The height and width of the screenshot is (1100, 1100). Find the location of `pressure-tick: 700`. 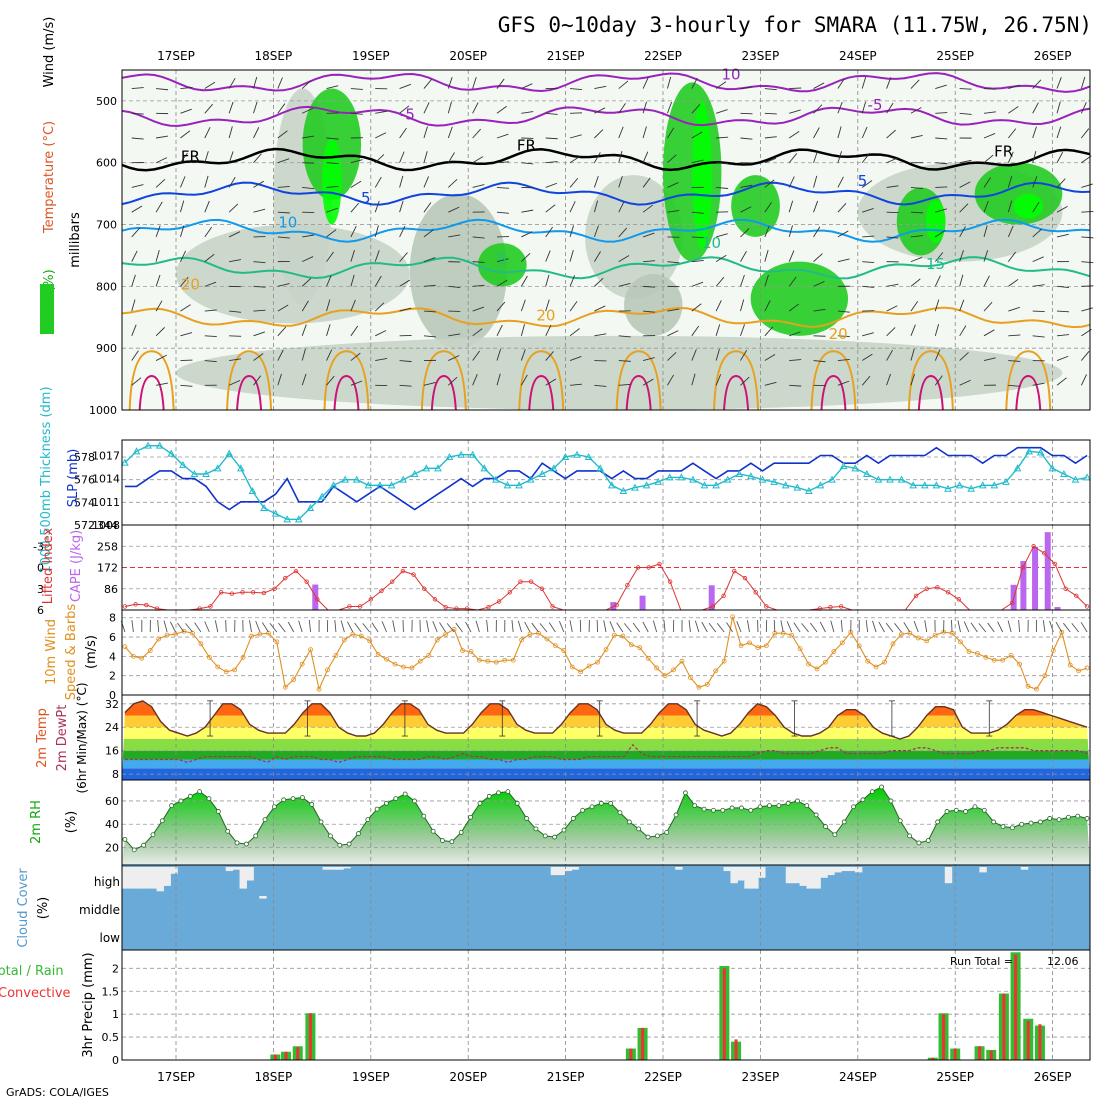

pressure-tick: 700 is located at coordinates (106, 225).